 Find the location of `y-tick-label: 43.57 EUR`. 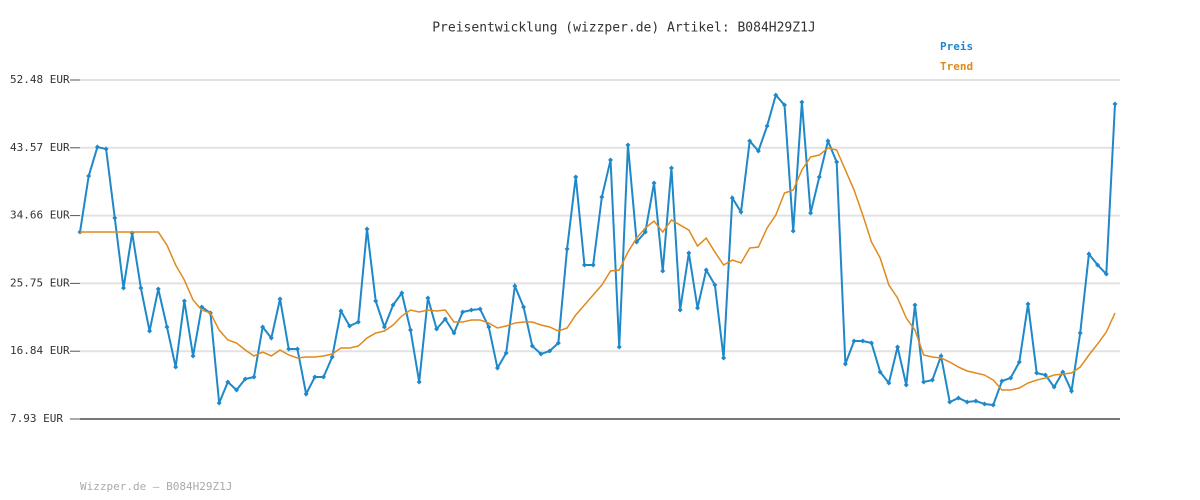

y-tick-label: 43.57 EUR is located at coordinates (40, 147).